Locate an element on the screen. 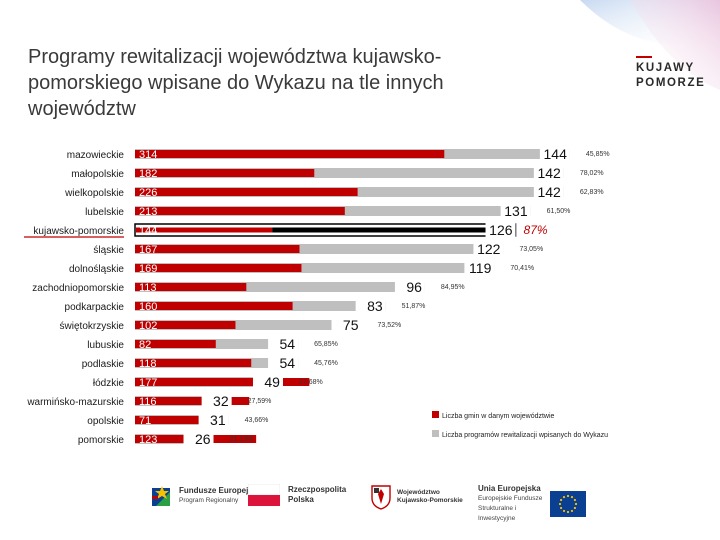  percent-label: 84,95% is located at coordinates (453, 287).